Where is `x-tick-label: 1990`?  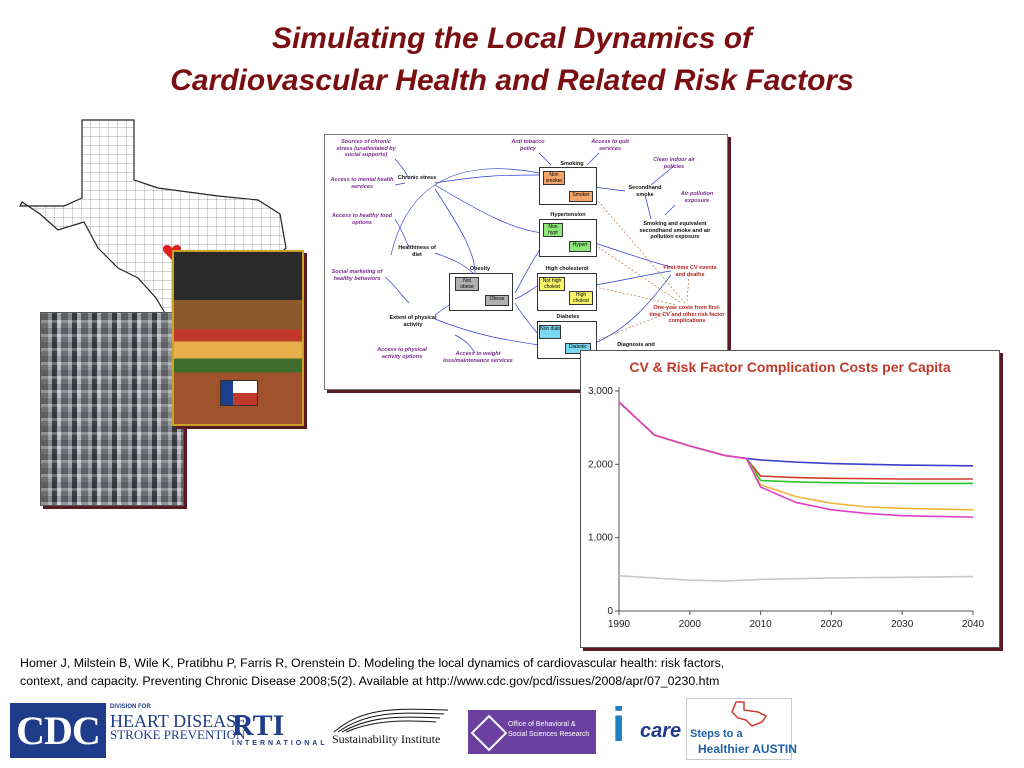
x-tick-label: 1990 is located at coordinates (619, 624).